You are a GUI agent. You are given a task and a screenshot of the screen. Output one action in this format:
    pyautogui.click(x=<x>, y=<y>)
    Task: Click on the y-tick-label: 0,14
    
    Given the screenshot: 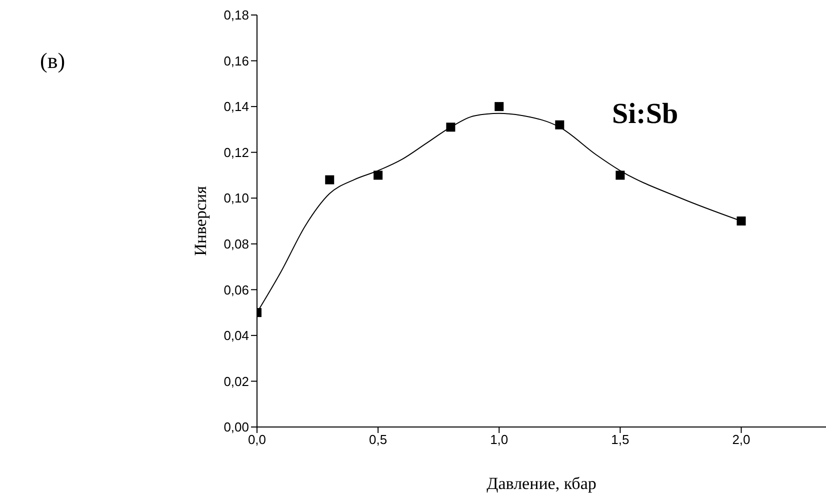 What is the action you would take?
    pyautogui.click(x=236, y=106)
    